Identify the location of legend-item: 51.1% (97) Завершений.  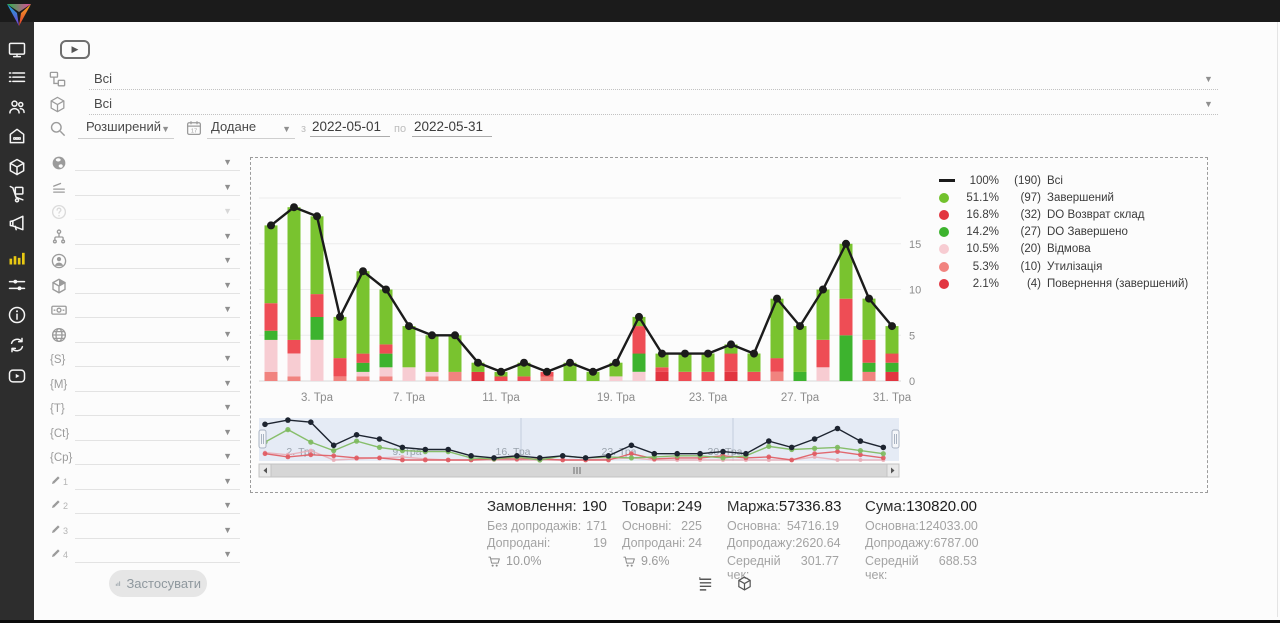
(1069, 197).